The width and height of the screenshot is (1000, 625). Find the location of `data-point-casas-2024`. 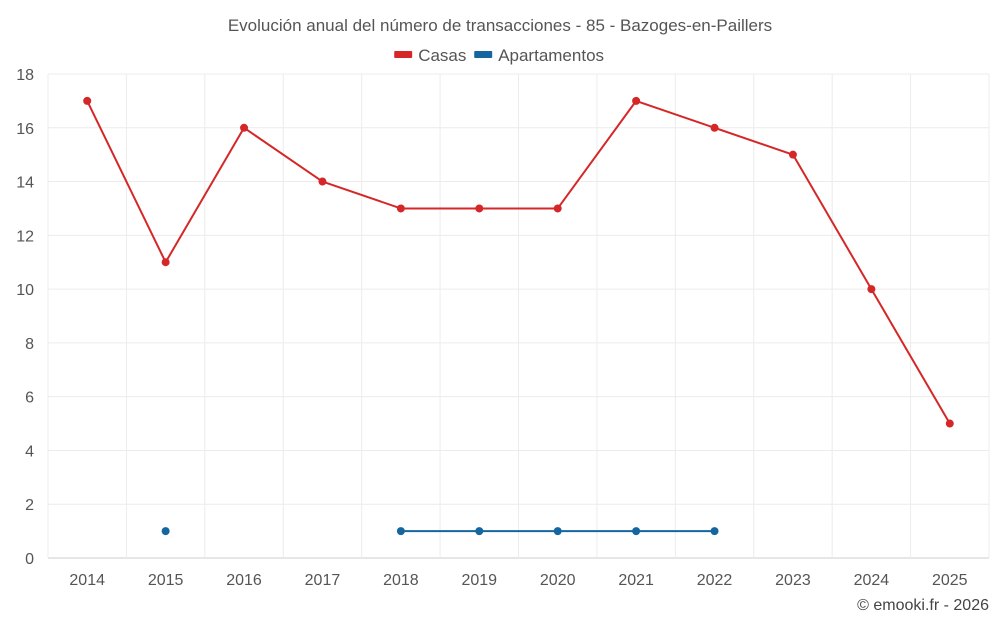

data-point-casas-2024 is located at coordinates (871, 289).